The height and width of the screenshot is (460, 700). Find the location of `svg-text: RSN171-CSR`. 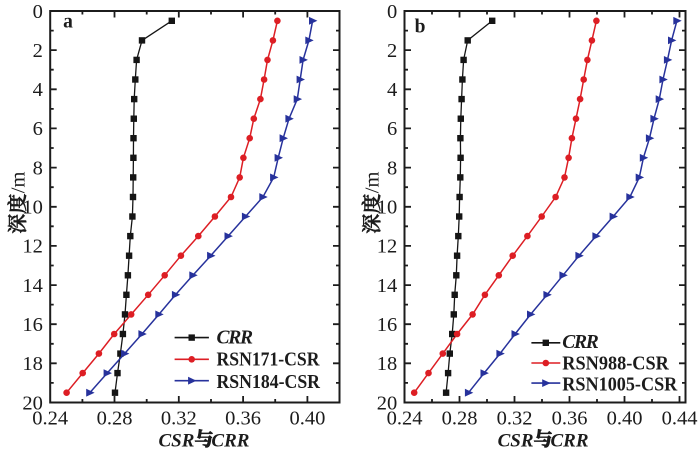

svg-text: RSN171-CSR is located at coordinates (269, 359).